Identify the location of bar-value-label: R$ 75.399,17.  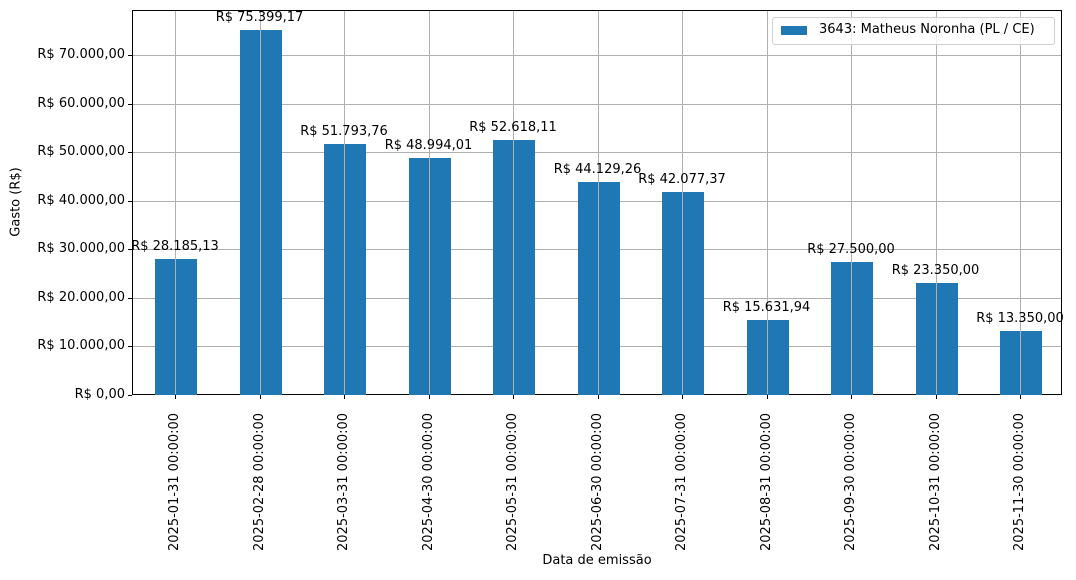
(259, 17).